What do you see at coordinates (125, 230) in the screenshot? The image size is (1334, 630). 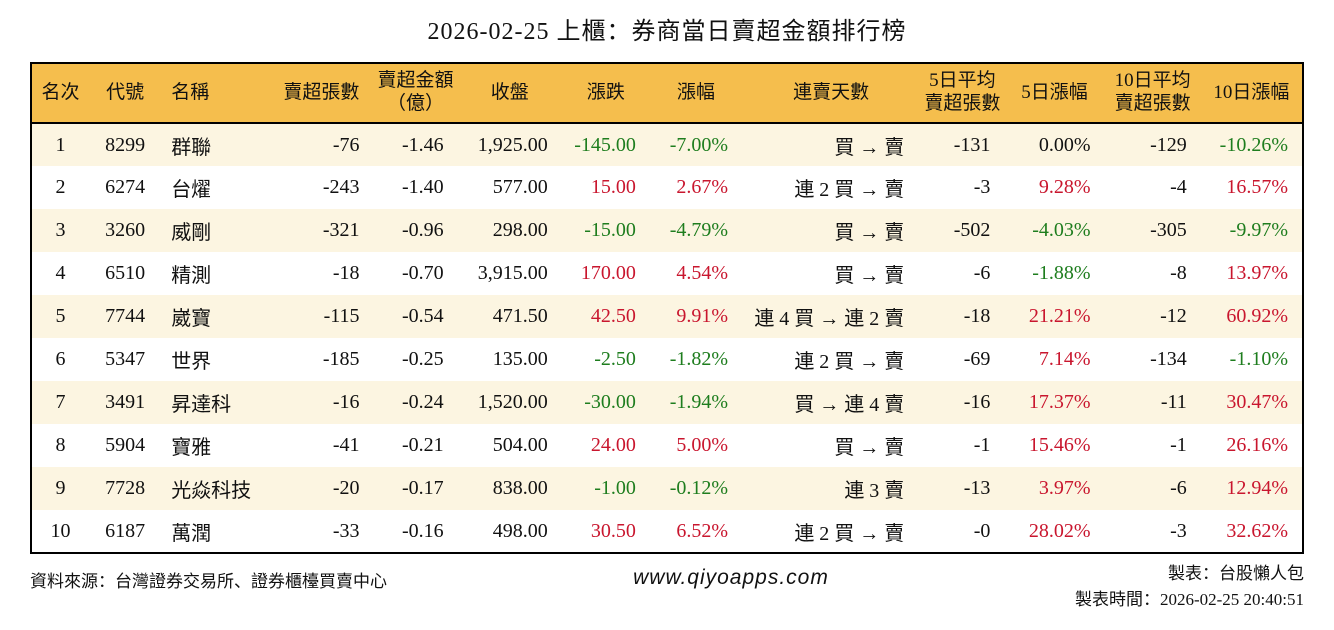 I see `cell-code: 3260` at bounding box center [125, 230].